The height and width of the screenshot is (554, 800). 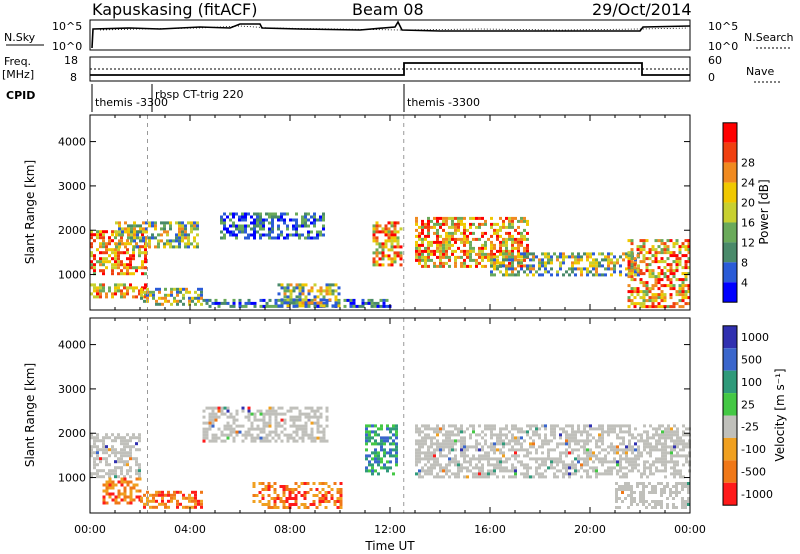 What do you see at coordinates (443, 102) in the screenshot?
I see `cpid-segment-3: themis -3300` at bounding box center [443, 102].